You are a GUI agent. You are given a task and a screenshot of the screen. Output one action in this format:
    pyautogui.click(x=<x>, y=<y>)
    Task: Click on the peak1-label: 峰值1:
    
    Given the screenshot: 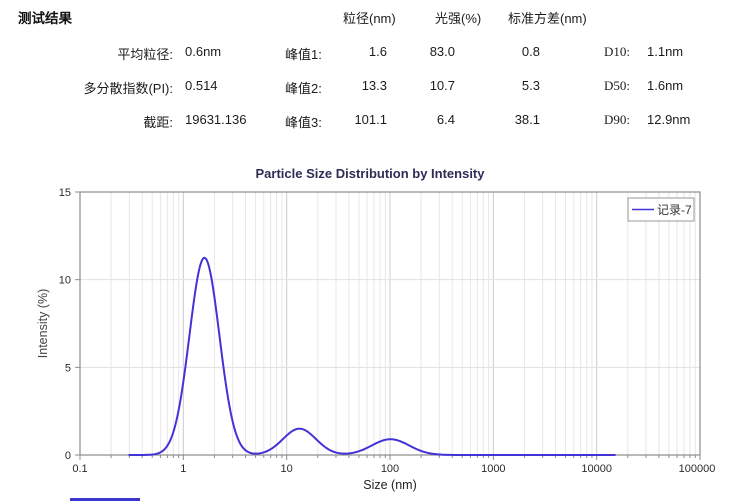 What is the action you would take?
    pyautogui.click(x=303, y=54)
    